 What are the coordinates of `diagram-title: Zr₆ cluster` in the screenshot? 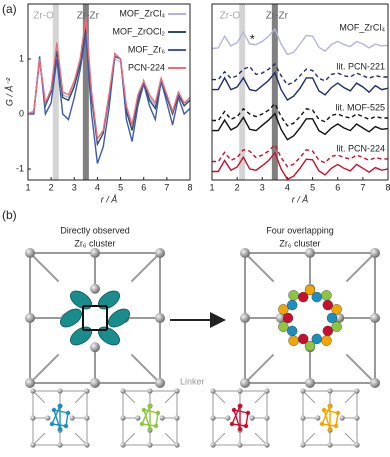 It's located at (94, 243).